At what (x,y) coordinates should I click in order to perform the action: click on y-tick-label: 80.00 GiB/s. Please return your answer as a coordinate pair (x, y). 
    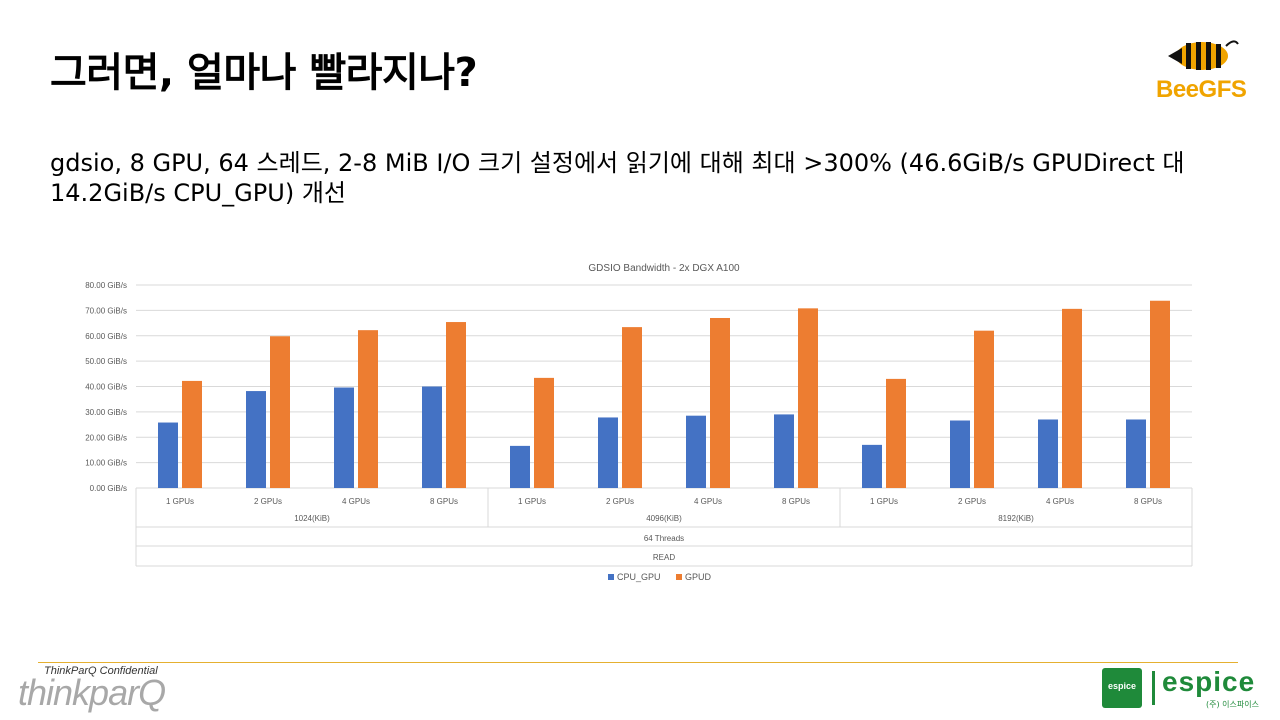
    Looking at the image, I should click on (106, 285).